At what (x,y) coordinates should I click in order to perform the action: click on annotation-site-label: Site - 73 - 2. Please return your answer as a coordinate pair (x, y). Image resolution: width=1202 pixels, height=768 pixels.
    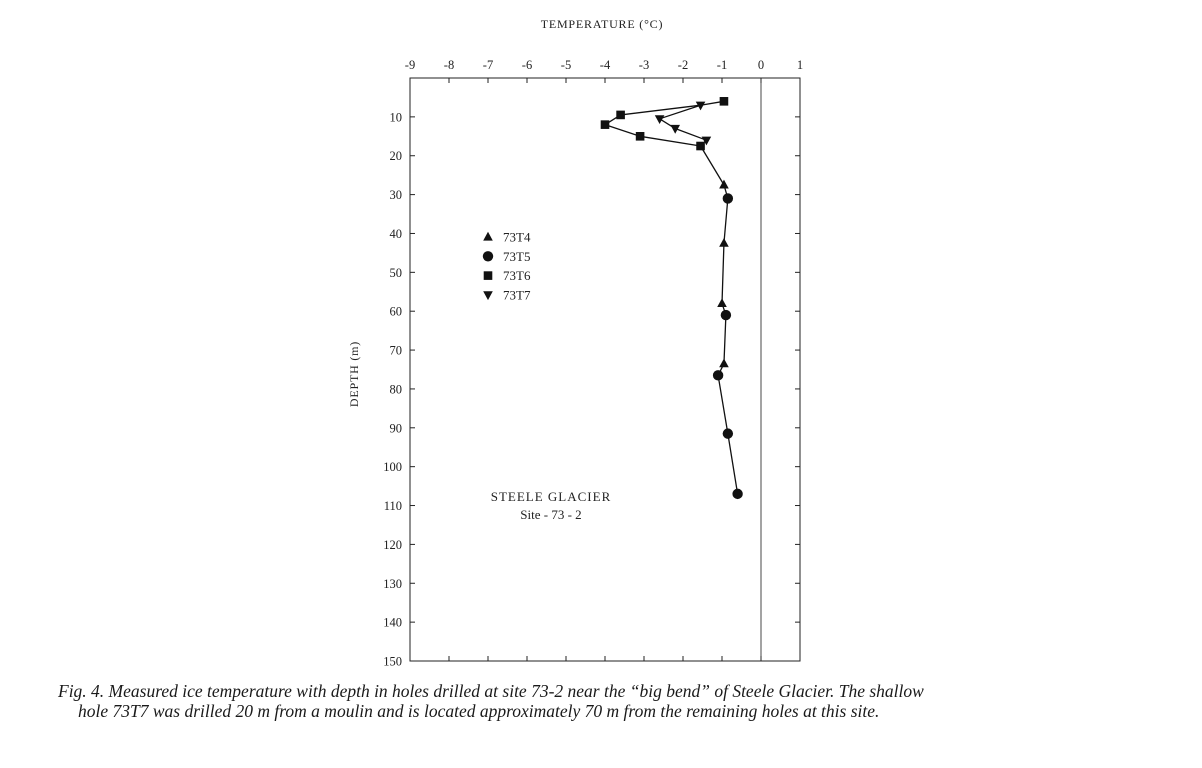
    Looking at the image, I should click on (550, 514).